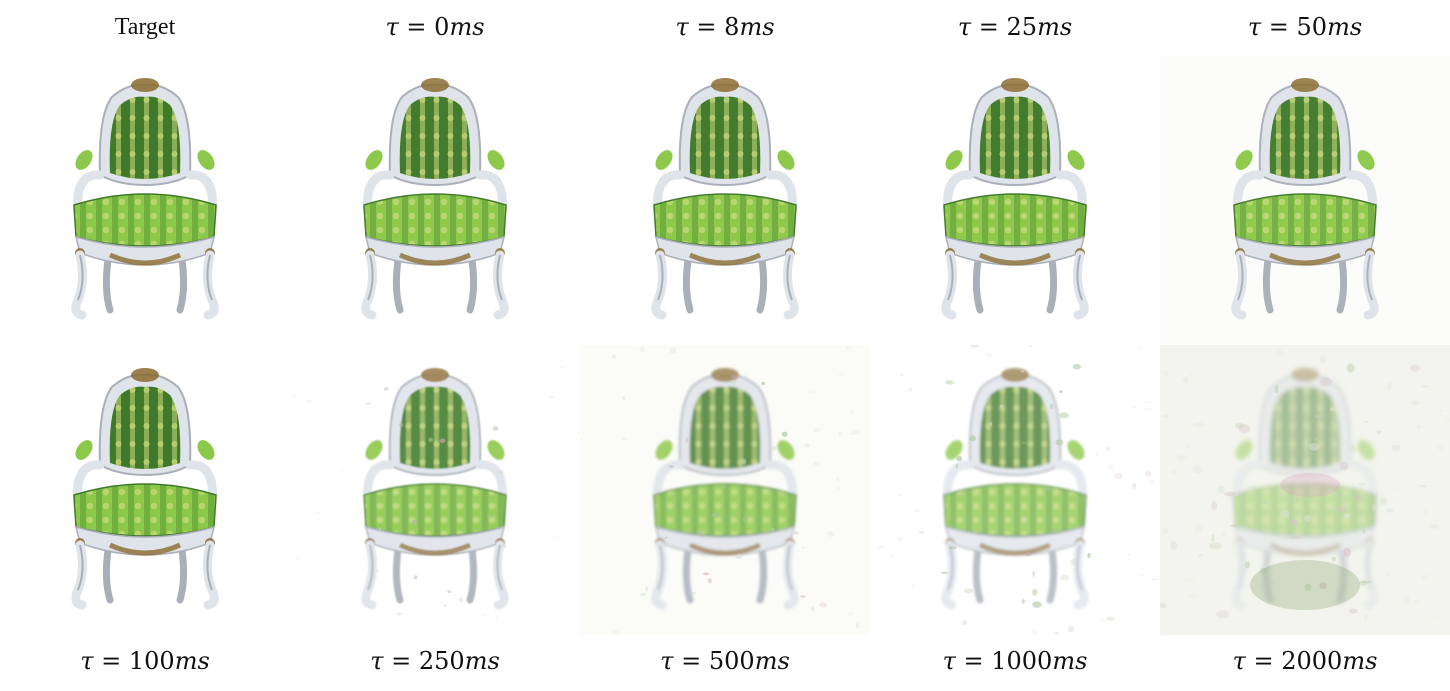 Image resolution: width=1450 pixels, height=691 pixels. What do you see at coordinates (1305, 661) in the screenshot?
I see `label-tau-2000ms: τ = 2000ms` at bounding box center [1305, 661].